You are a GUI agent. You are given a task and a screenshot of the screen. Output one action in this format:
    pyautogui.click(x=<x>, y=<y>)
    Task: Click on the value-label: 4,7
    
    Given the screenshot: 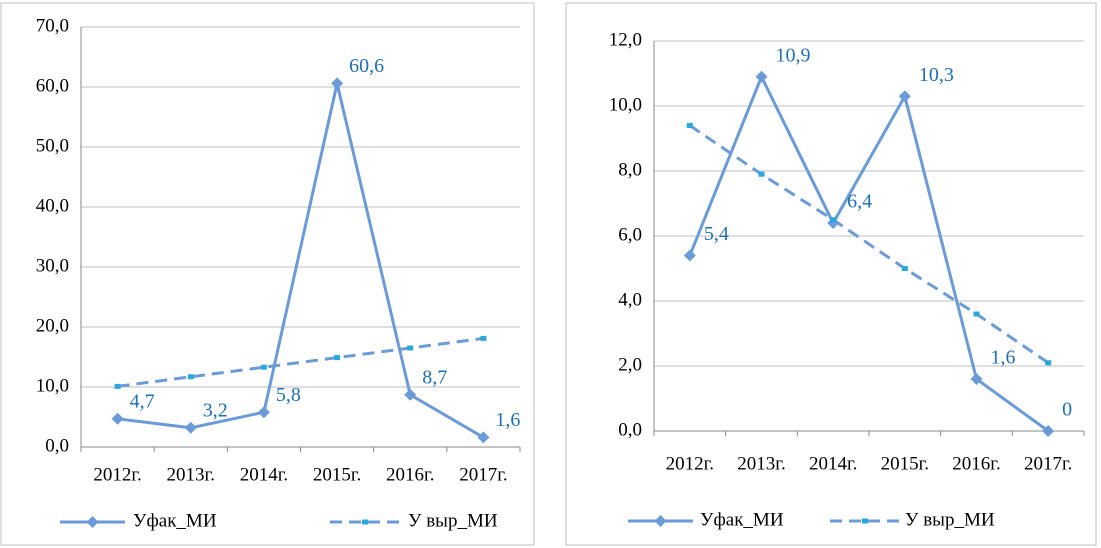 What is the action you would take?
    pyautogui.click(x=142, y=401)
    